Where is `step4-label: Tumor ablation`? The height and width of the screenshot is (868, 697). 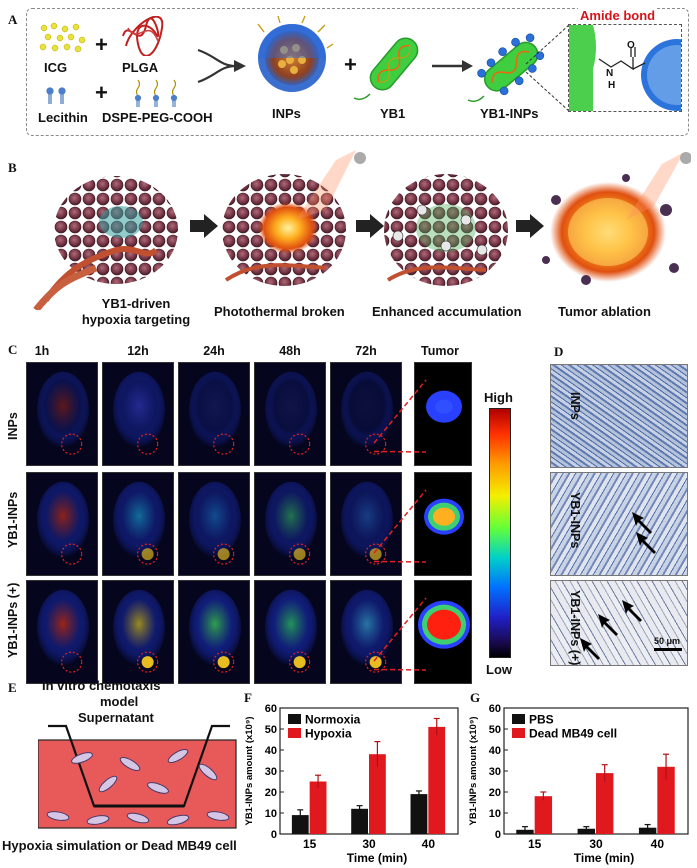
step4-label: Tumor ablation is located at coordinates (604, 311).